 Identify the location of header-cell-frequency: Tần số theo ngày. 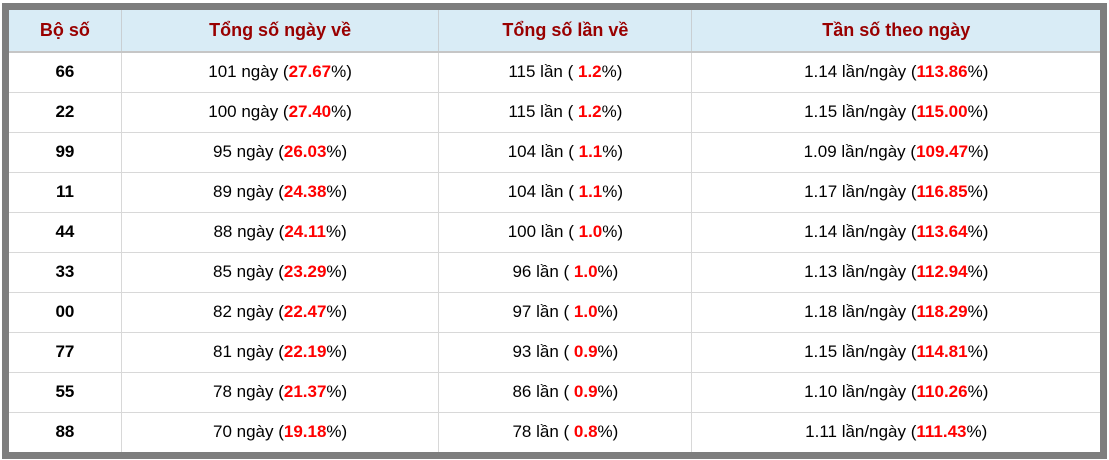
(895, 31).